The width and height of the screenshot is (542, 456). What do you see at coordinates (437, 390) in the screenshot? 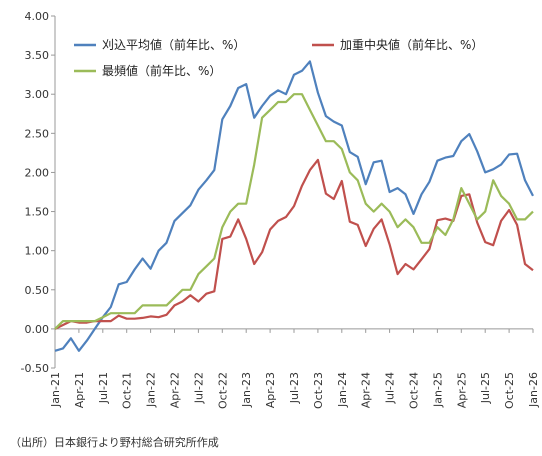
I see `x-tick-label: Jan-25` at bounding box center [437, 390].